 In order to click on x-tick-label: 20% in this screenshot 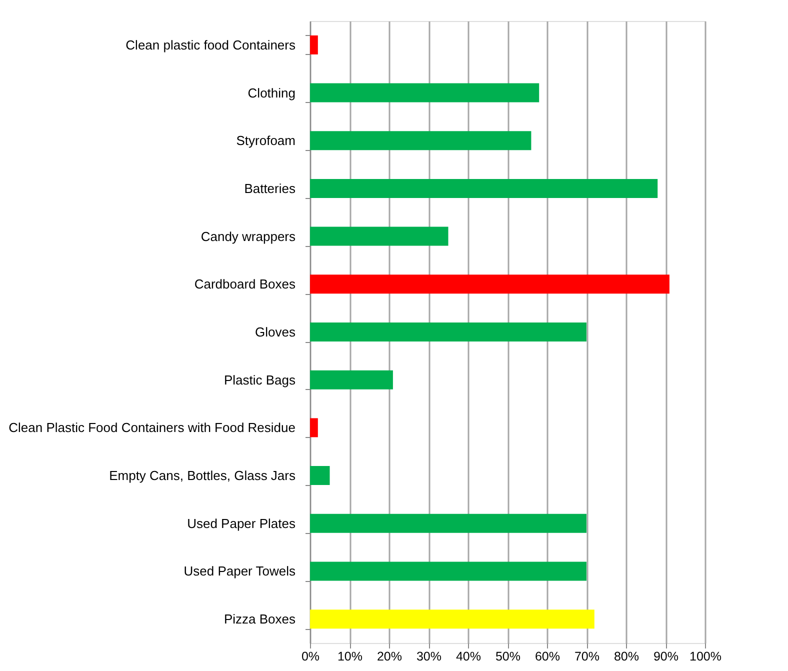, I will do `click(389, 657)`.